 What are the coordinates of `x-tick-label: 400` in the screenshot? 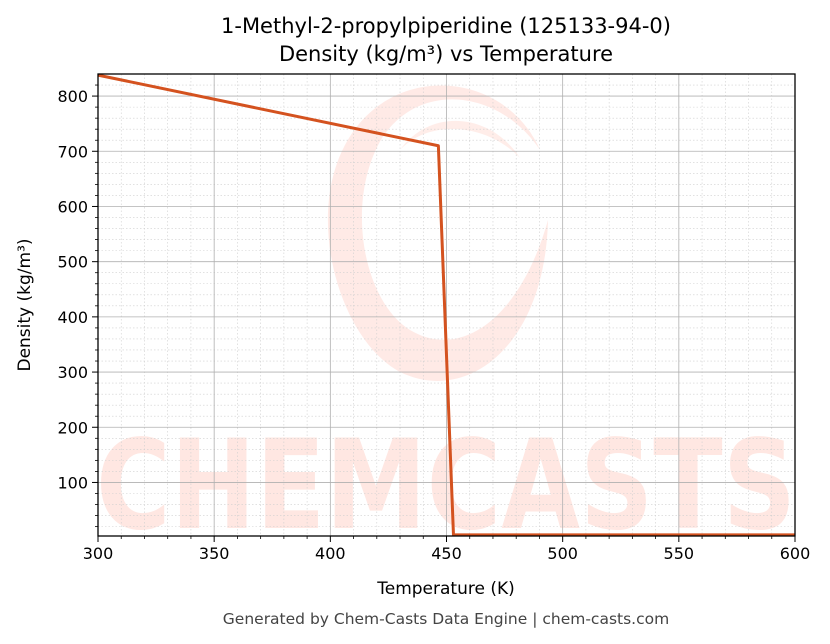 It's located at (330, 553).